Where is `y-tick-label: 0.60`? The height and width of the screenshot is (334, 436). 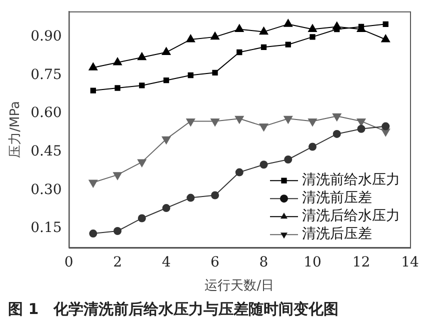 y-tick-label: 0.60 is located at coordinates (46, 113).